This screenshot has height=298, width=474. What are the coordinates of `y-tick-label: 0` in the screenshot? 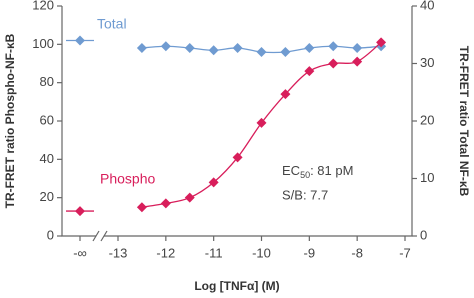 It's located at (50, 234).